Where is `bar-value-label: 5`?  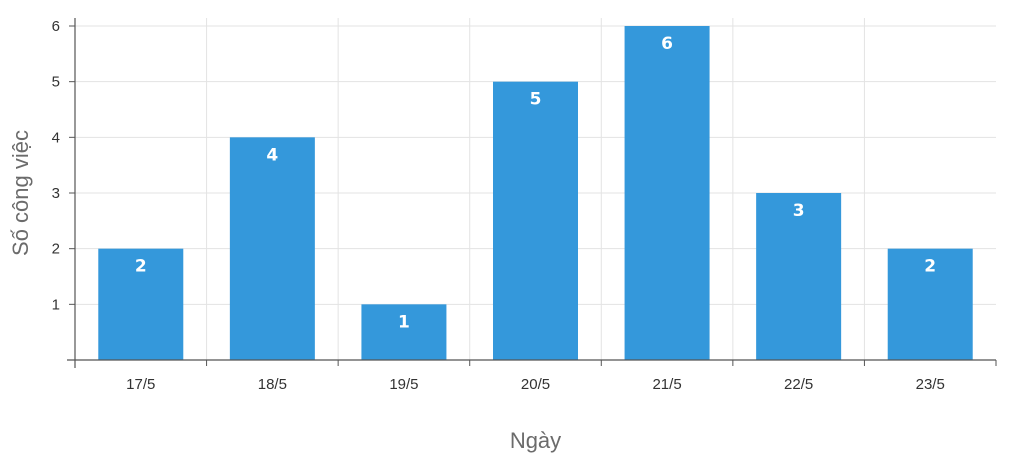 bar-value-label: 5 is located at coordinates (536, 100).